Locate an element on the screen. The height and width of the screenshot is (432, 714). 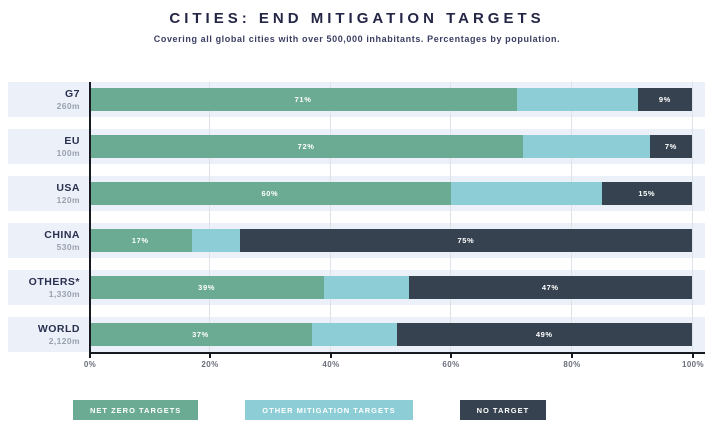
x-axis-tick-label: 100% is located at coordinates (693, 364).